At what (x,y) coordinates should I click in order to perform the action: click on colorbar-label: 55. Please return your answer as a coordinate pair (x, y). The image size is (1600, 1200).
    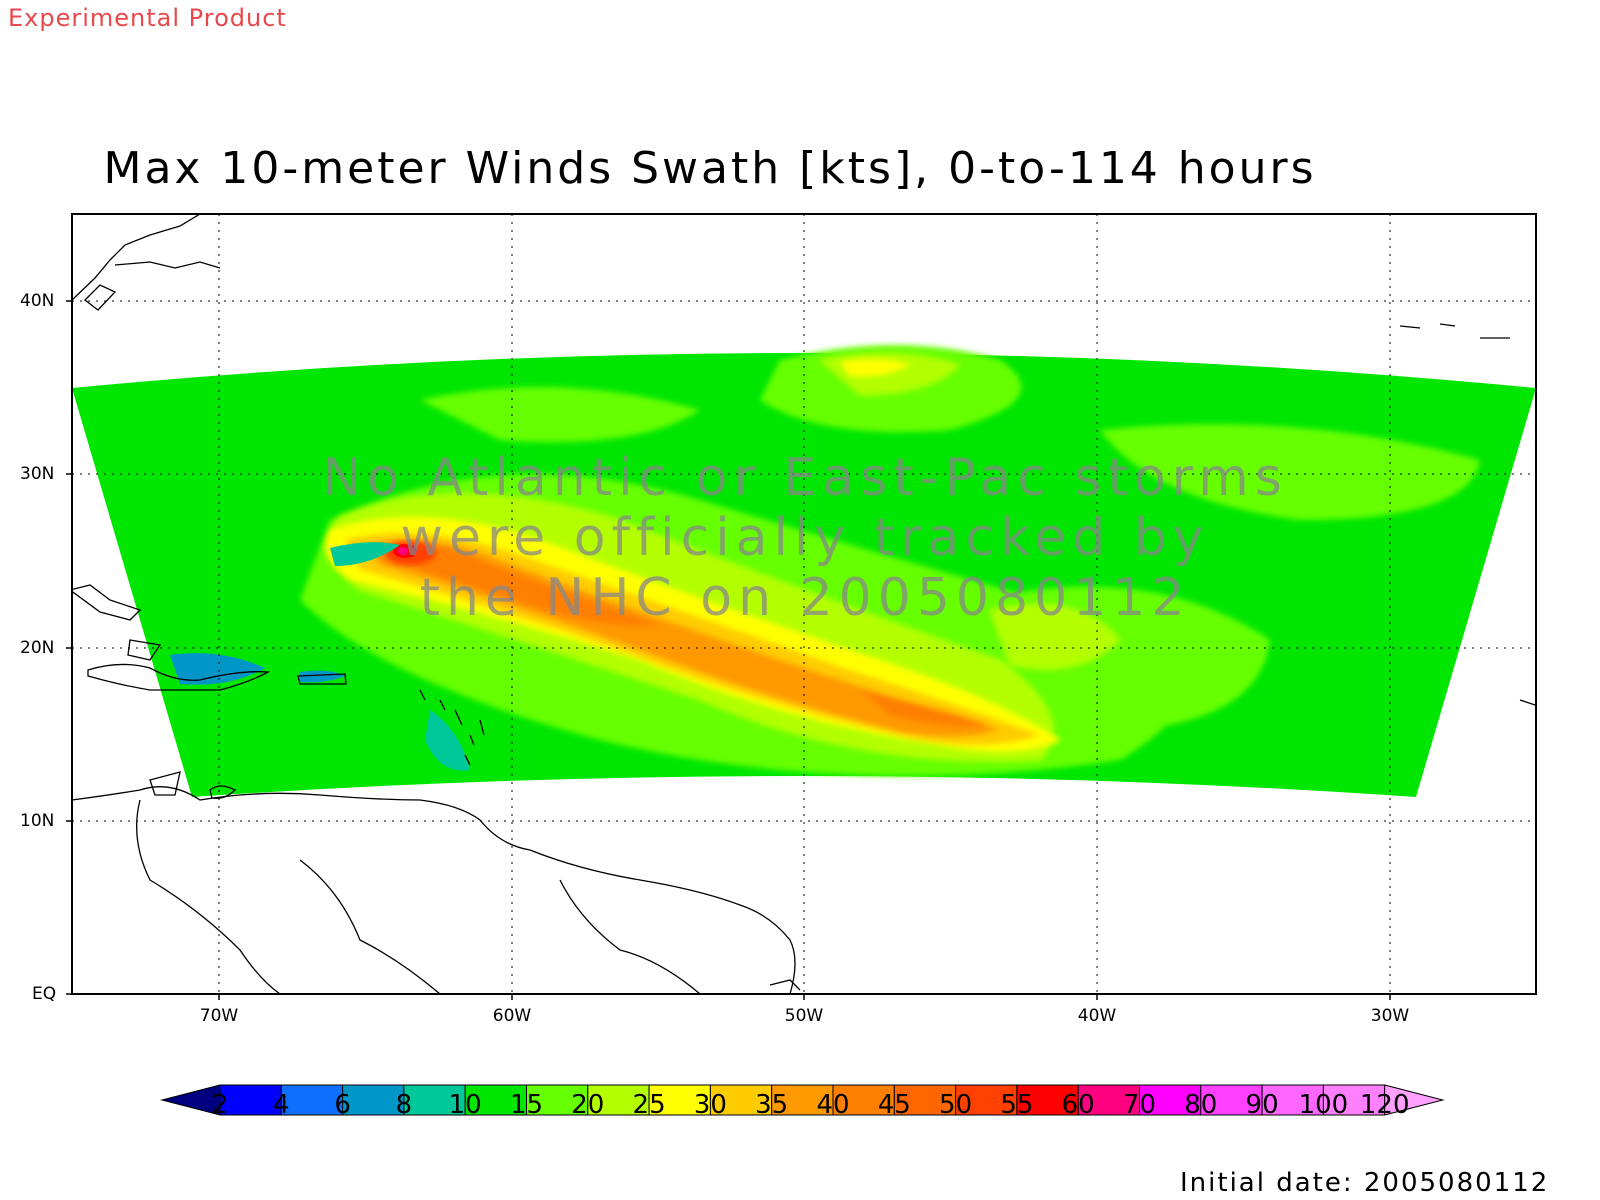
    Looking at the image, I should click on (1017, 1105).